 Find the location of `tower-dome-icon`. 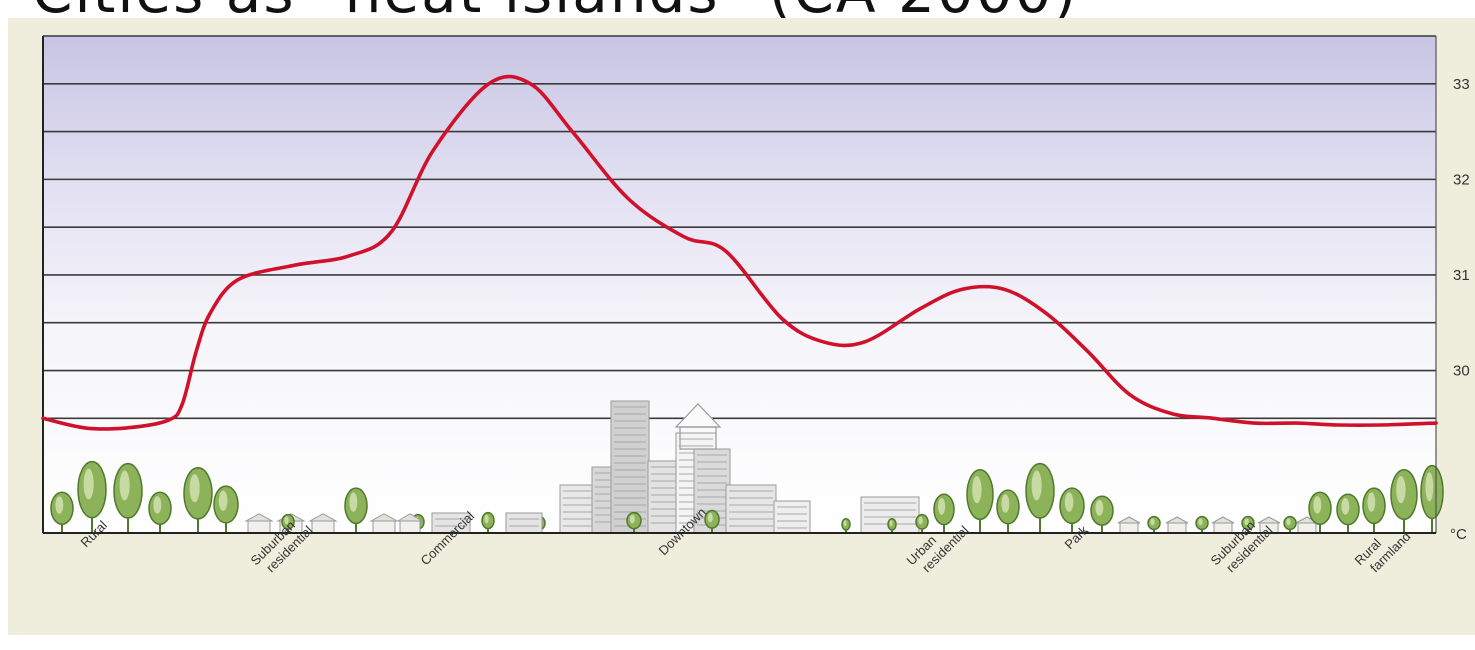

tower-dome-icon is located at coordinates (698, 426).